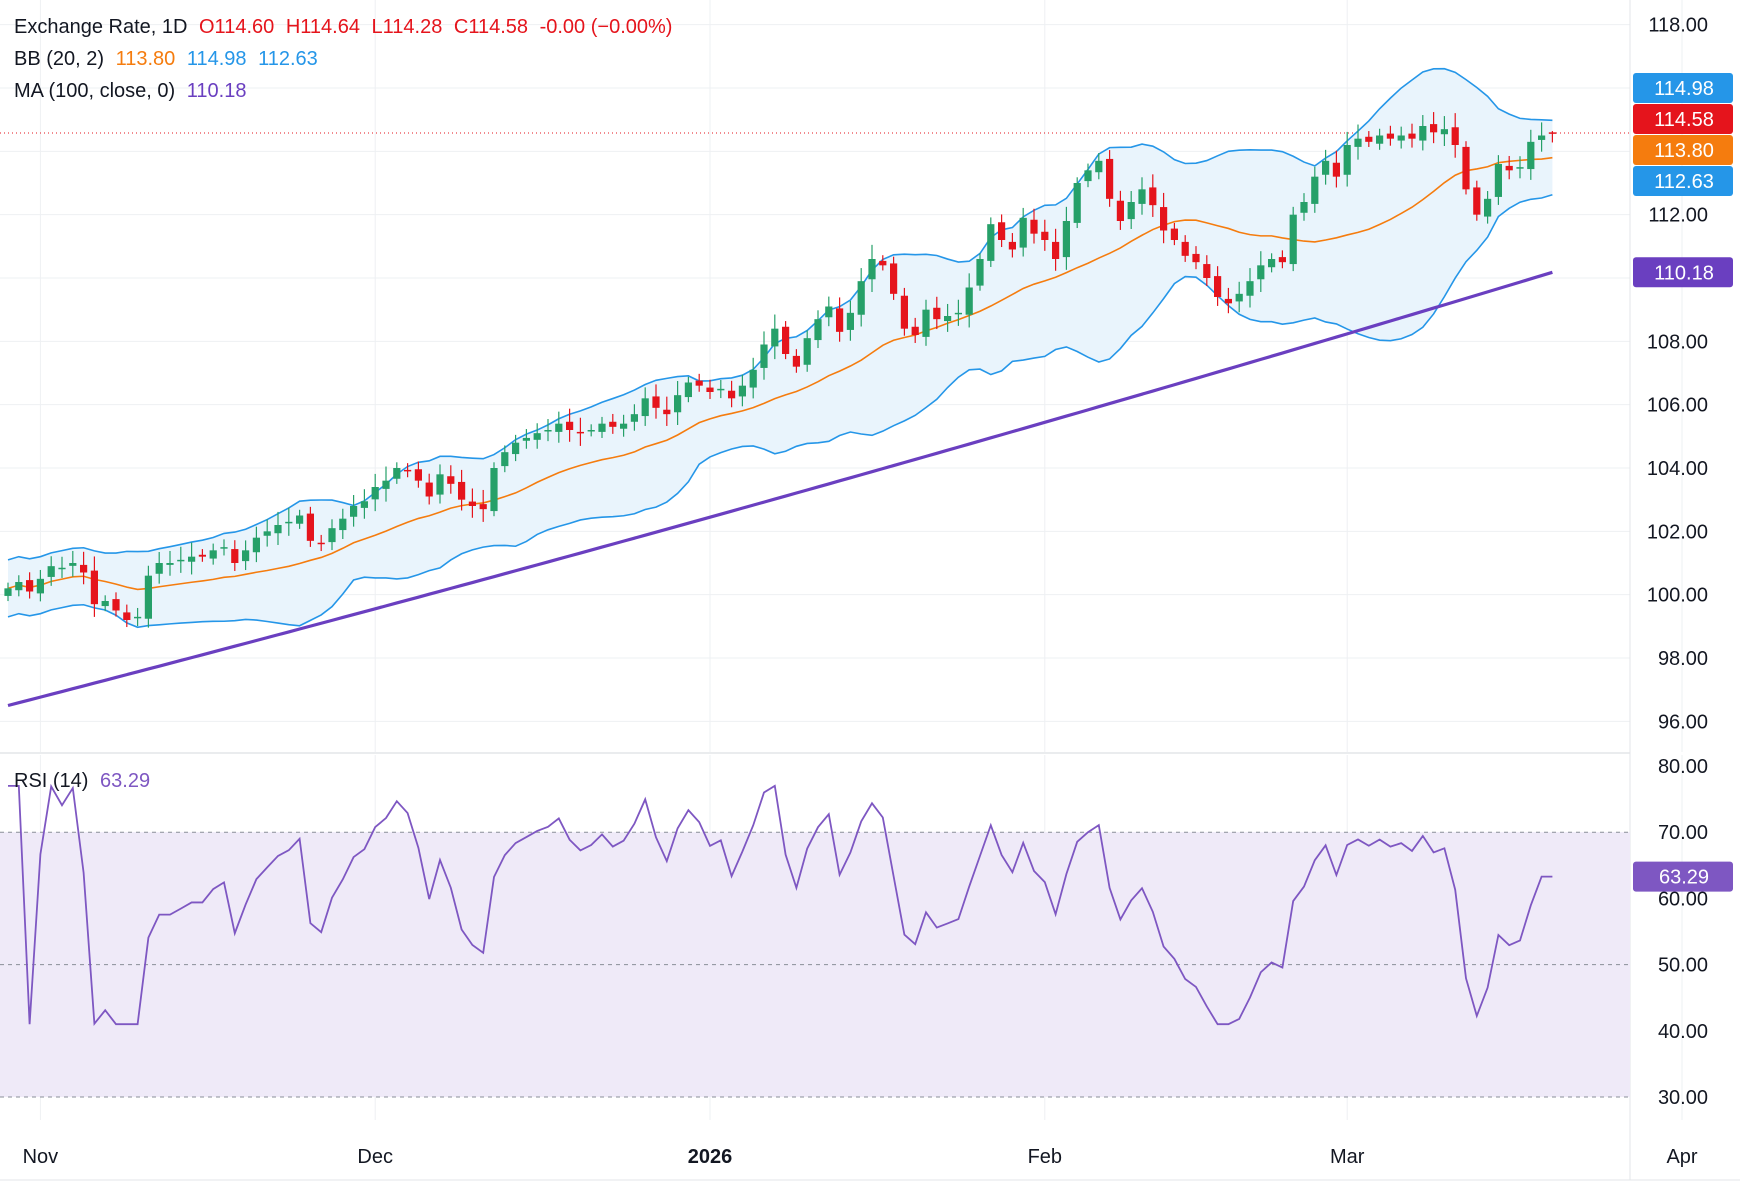 Image resolution: width=1740 pixels, height=1196 pixels. What do you see at coordinates (606, 27) in the screenshot?
I see `change-value: -0.00 (−0.00%)` at bounding box center [606, 27].